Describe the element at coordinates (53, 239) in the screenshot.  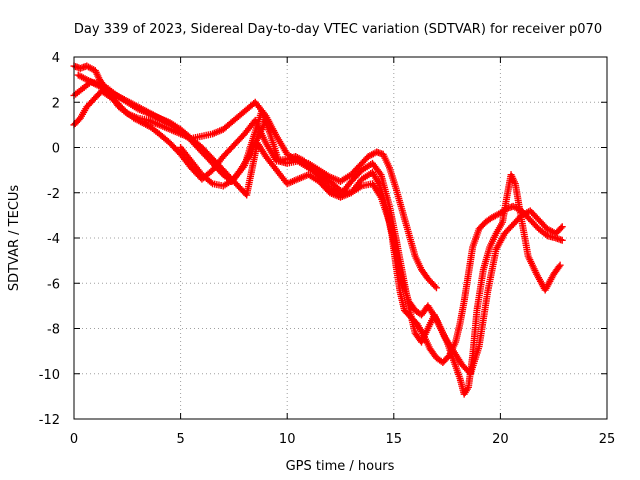
I see `y-tick-label: -4` at that location.